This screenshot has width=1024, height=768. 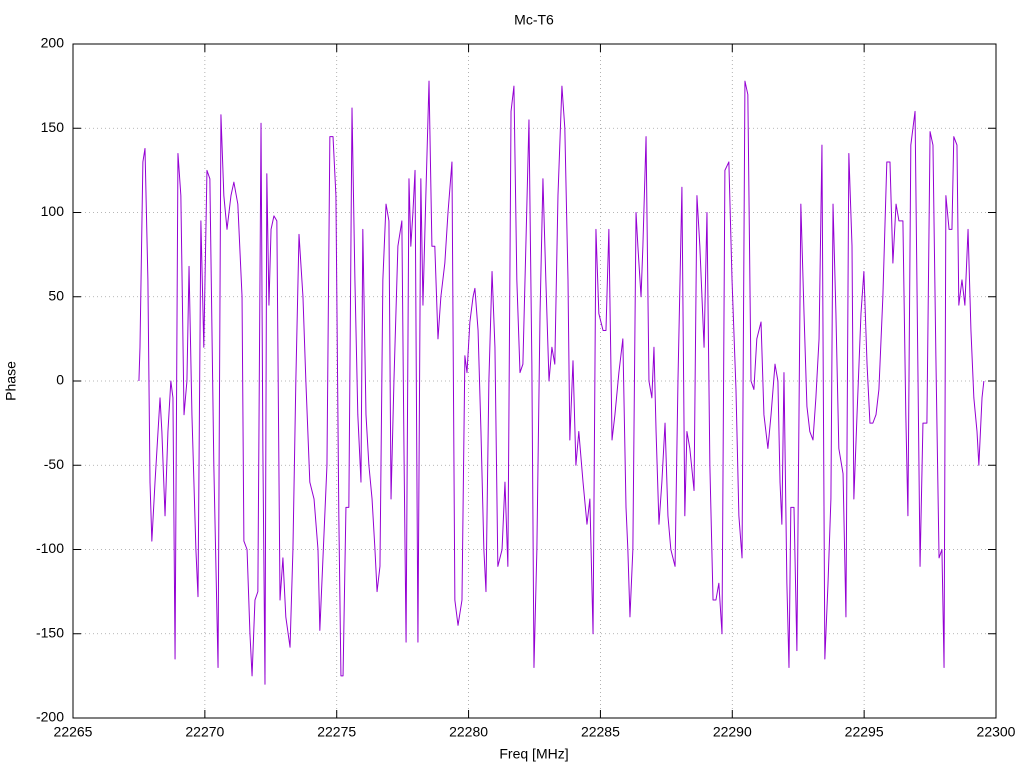 What do you see at coordinates (50, 548) in the screenshot?
I see `y-tick-label: -100` at bounding box center [50, 548].